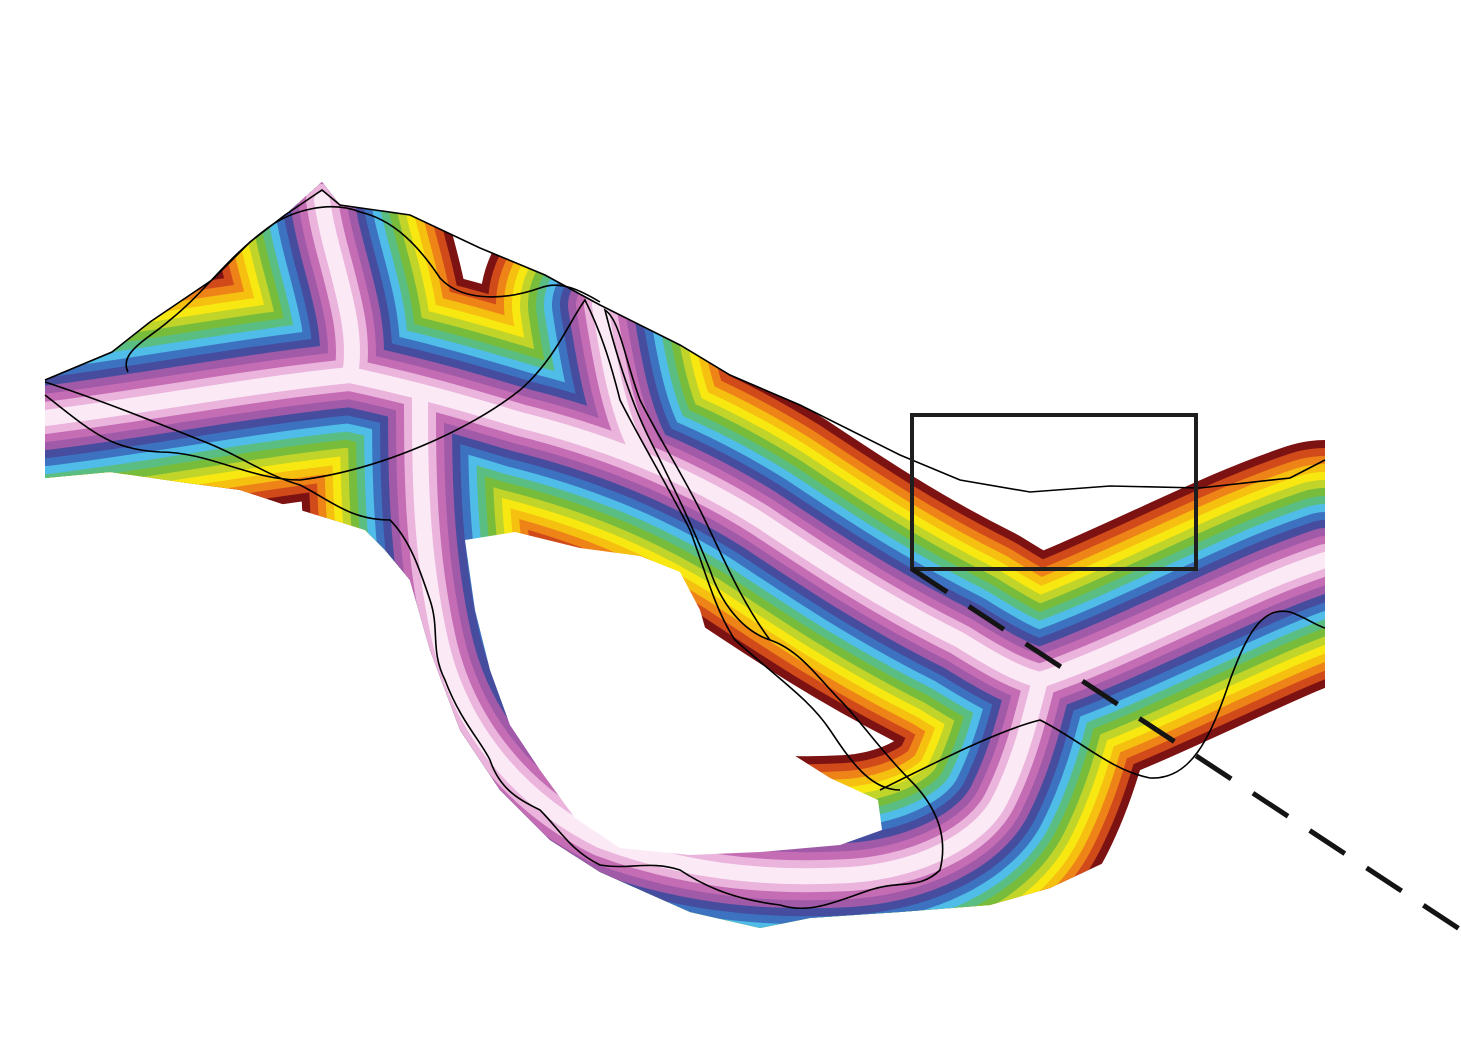 Image resolution: width=1461 pixels, height=1041 pixels. I want to click on inset-connector-dashed-line, so click(1185, 749).